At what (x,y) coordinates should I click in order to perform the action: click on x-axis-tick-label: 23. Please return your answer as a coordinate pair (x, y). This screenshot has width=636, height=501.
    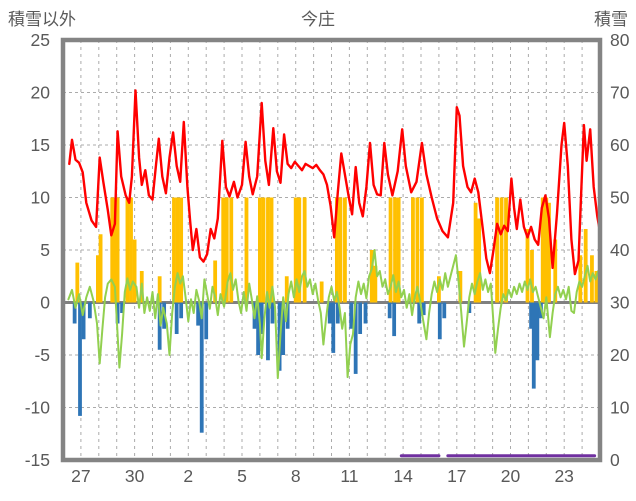
    Looking at the image, I should click on (563, 476).